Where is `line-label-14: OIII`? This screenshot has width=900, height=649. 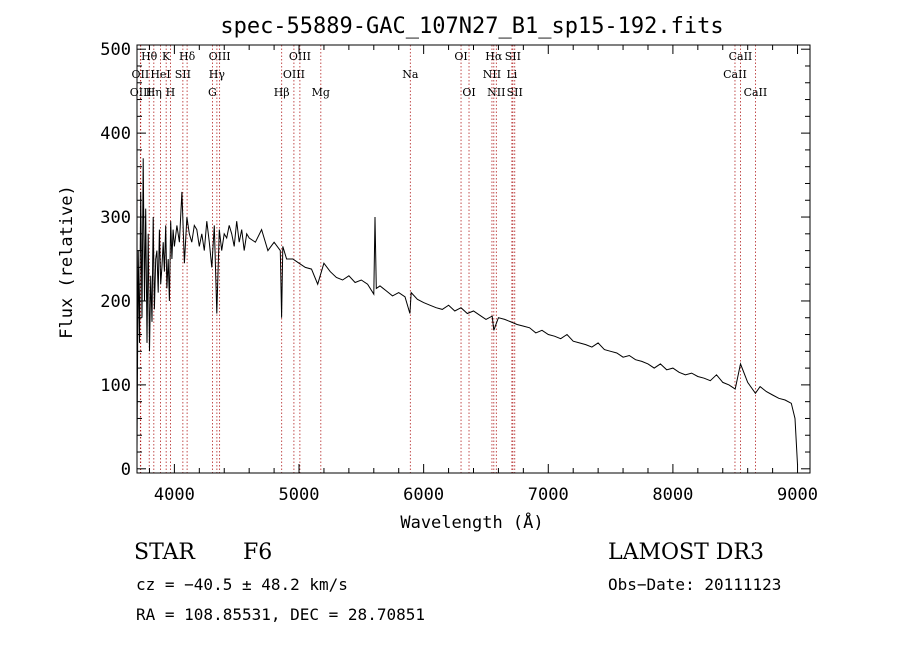
line-label-14: OIII is located at coordinates (300, 56).